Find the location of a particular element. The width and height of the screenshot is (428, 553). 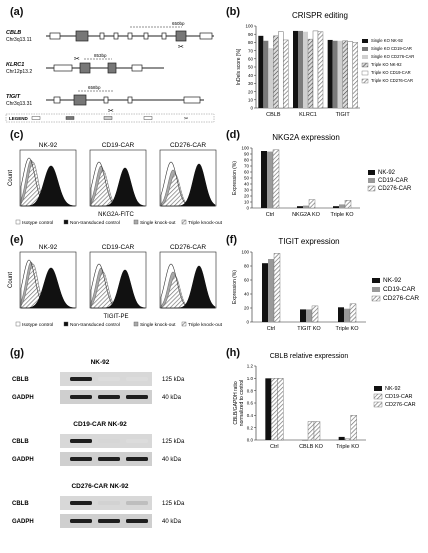

gene-dist-0: 650bp is located at coordinates (178, 23).